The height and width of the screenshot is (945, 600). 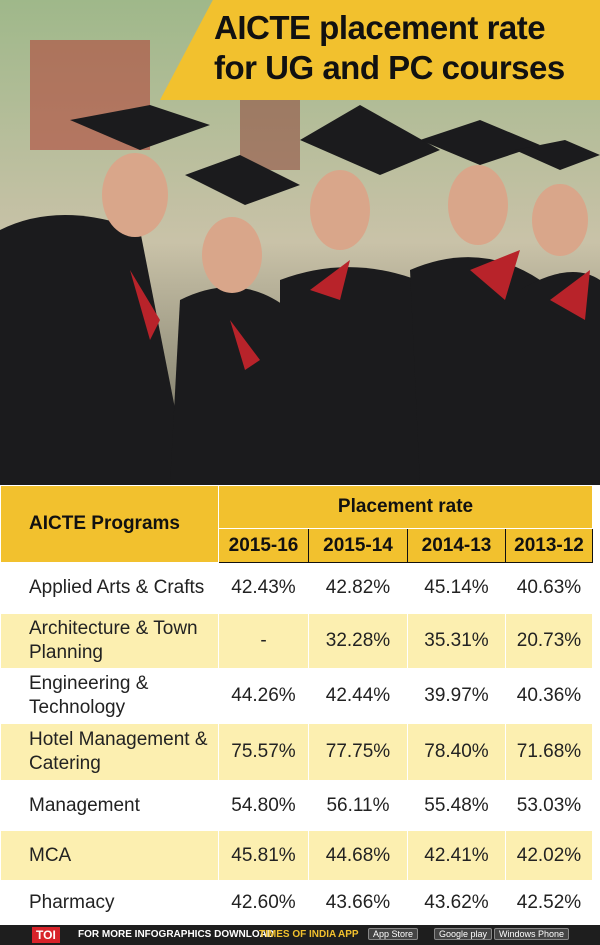 What do you see at coordinates (456, 903) in the screenshot?
I see `rate-cell: 43.62%` at bounding box center [456, 903].